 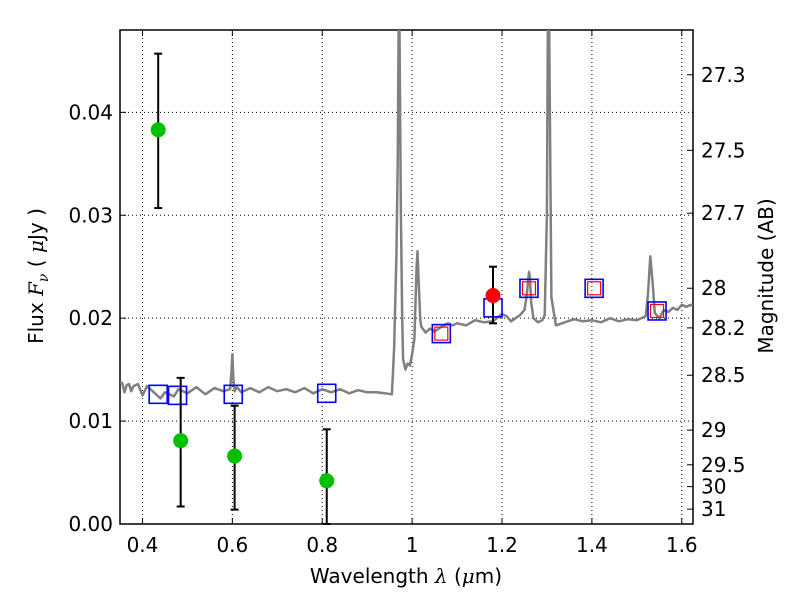 What do you see at coordinates (723, 328) in the screenshot?
I see `y2-tick-label: 28.2` at bounding box center [723, 328].